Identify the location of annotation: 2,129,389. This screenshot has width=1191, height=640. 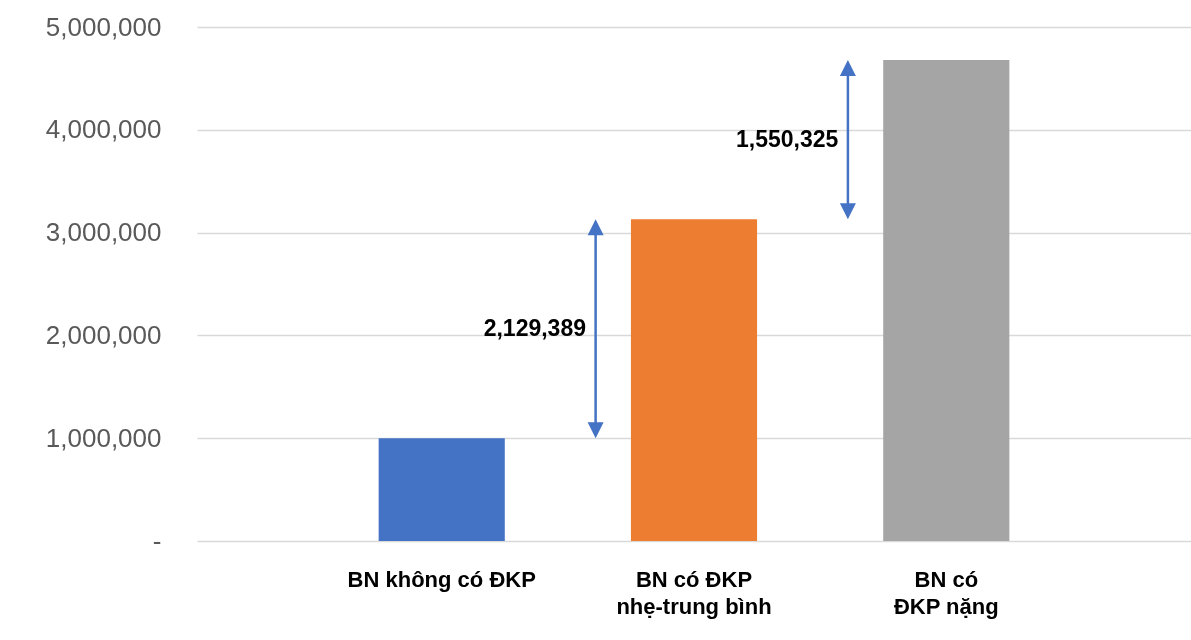
(534, 327).